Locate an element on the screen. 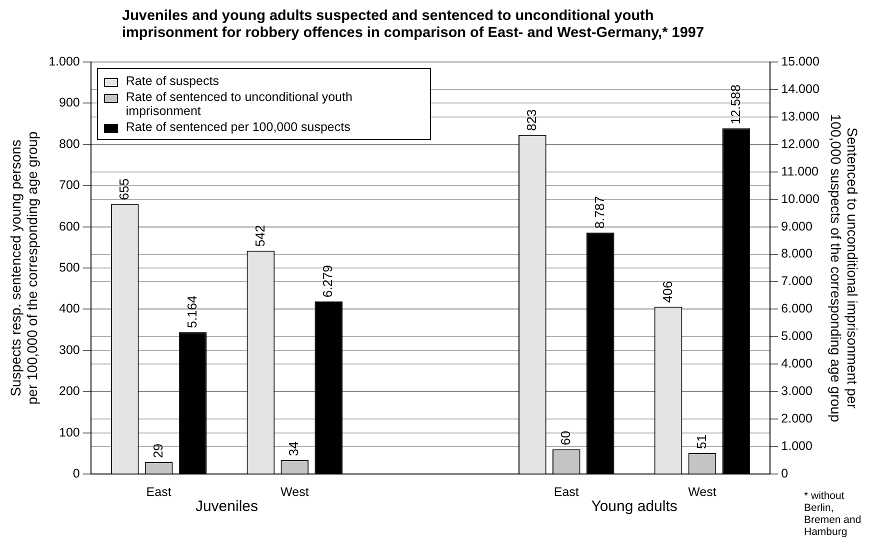  y2-tick-label: 1.000 is located at coordinates (796, 445).